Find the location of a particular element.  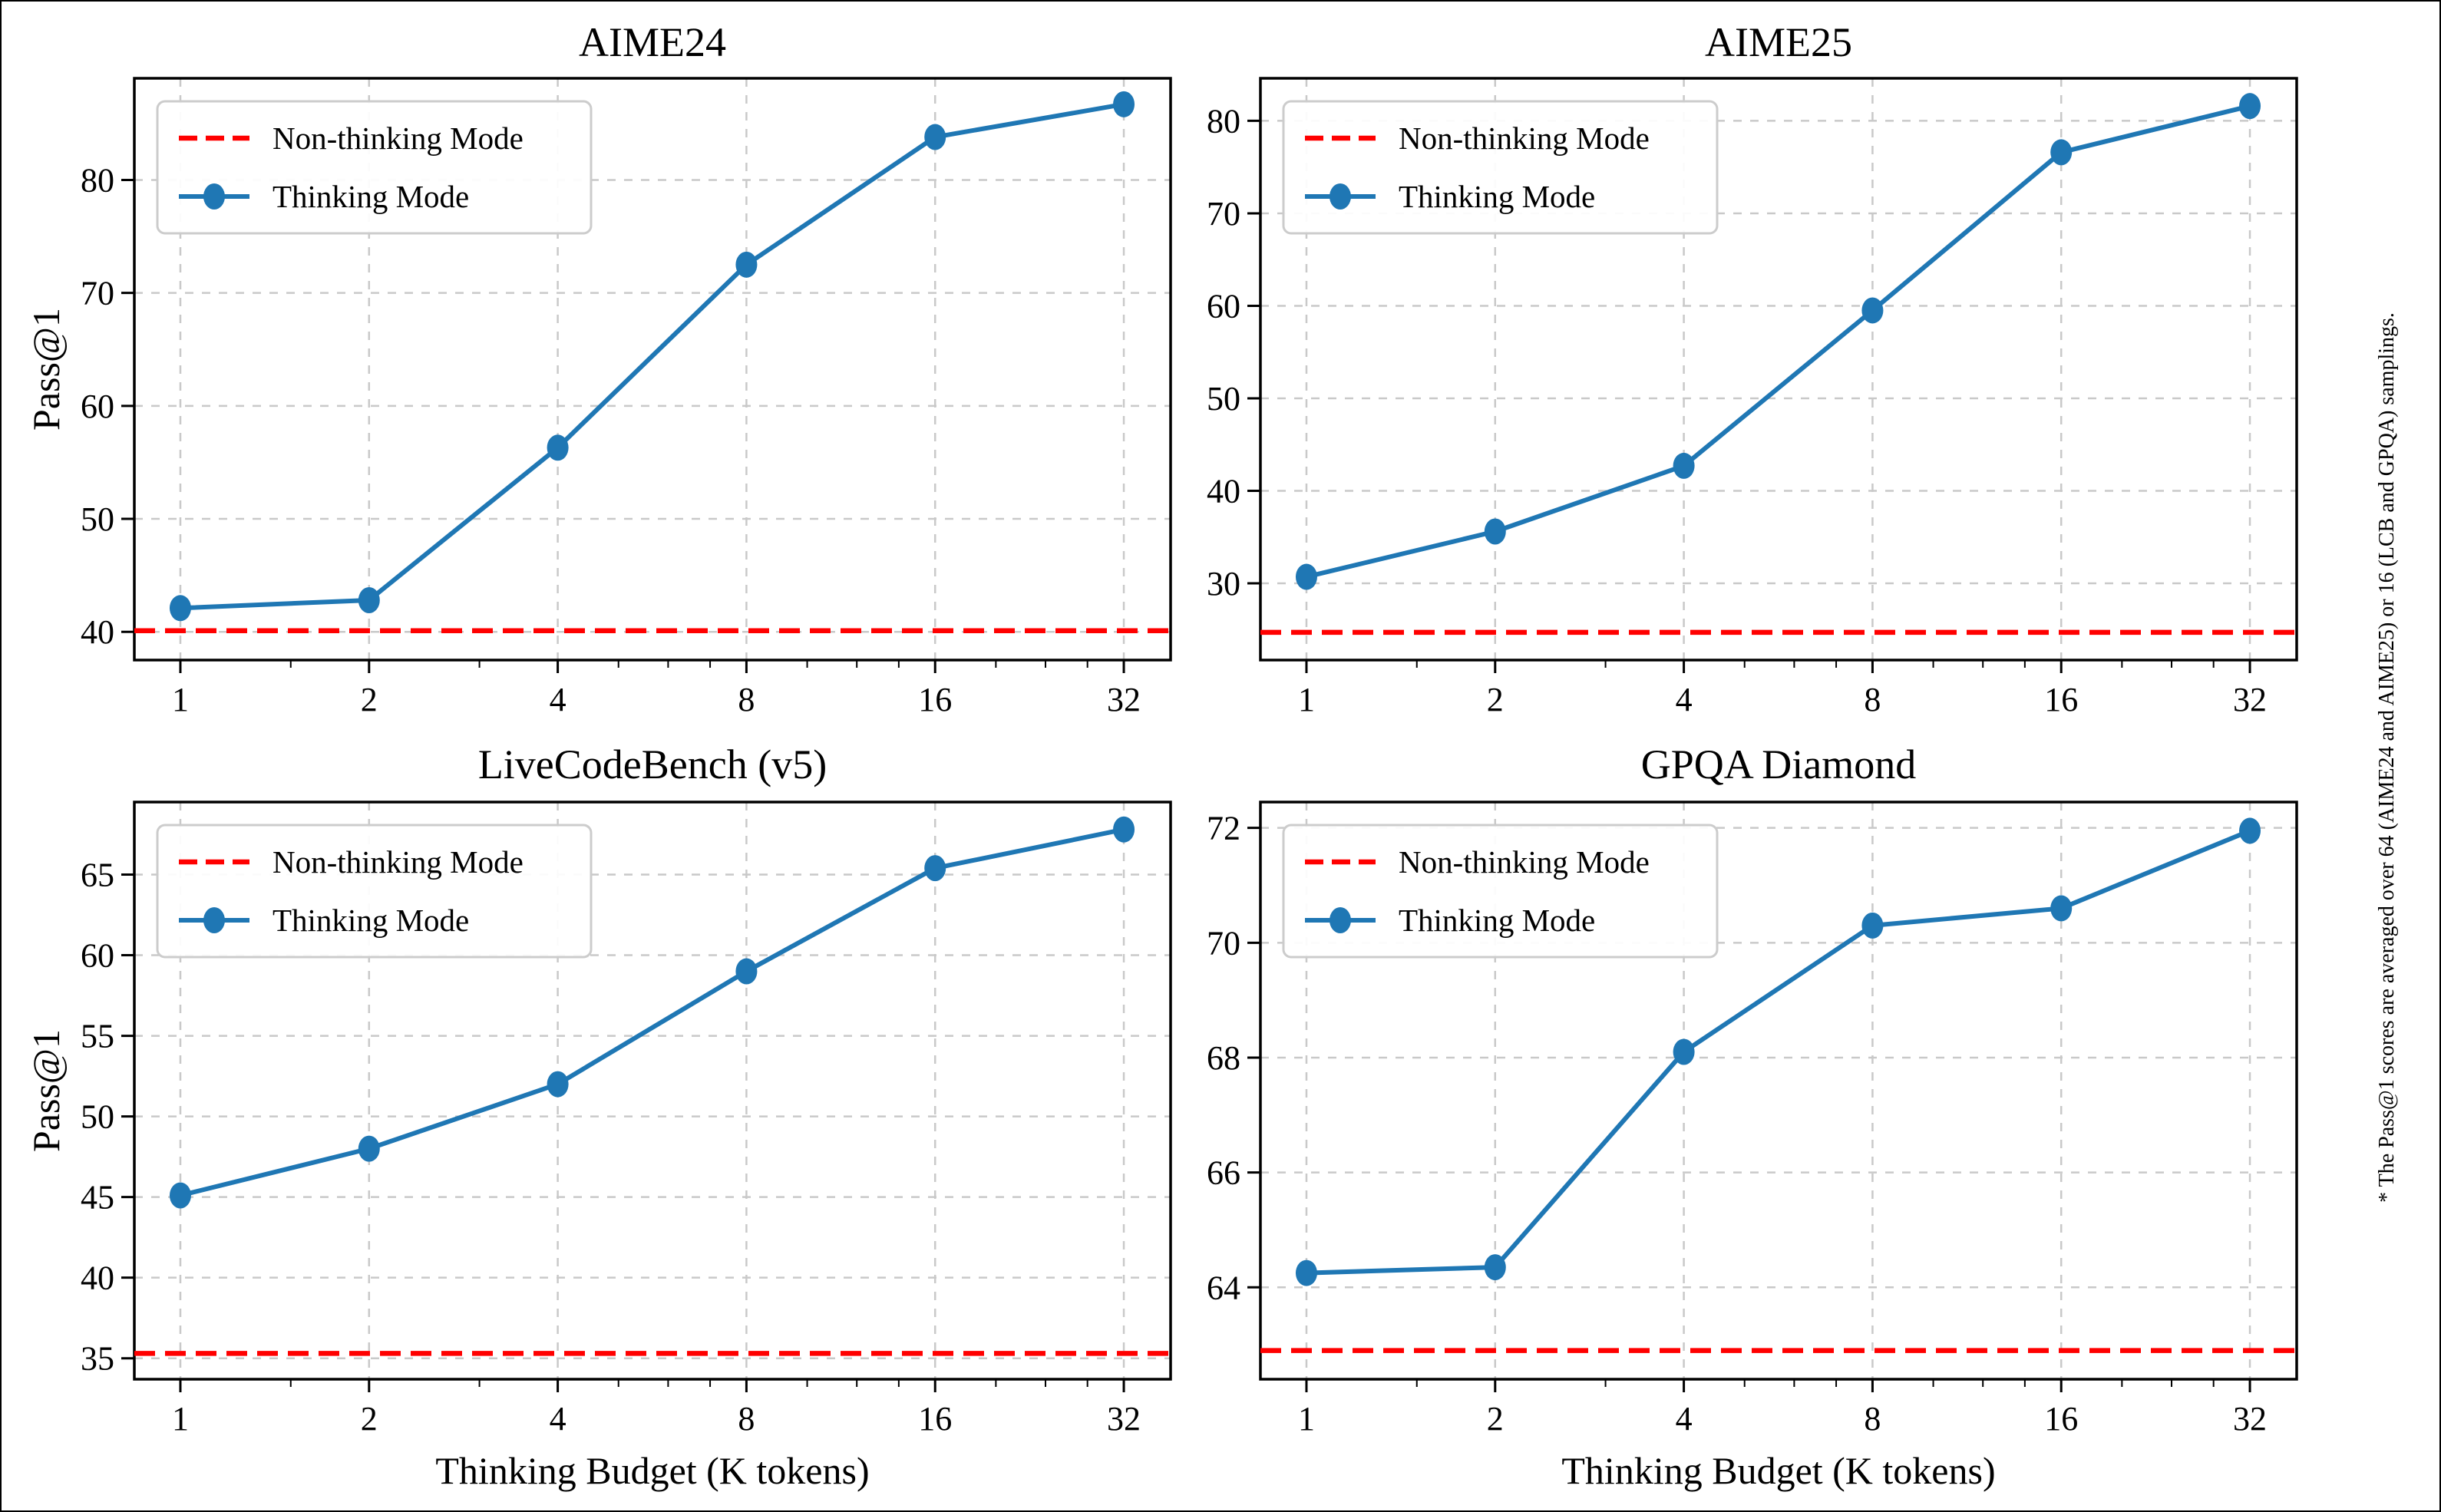

y-tick-label: 72 is located at coordinates (1223, 829).